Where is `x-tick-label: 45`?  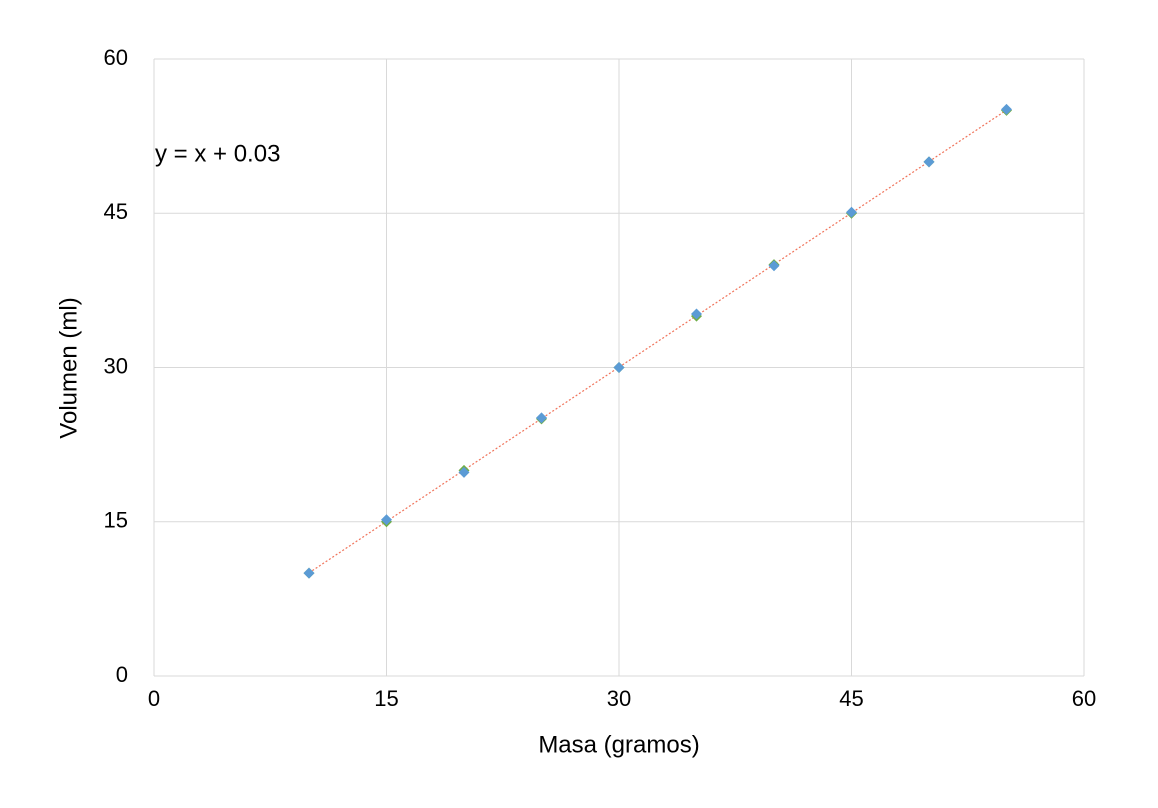 x-tick-label: 45 is located at coordinates (851, 698).